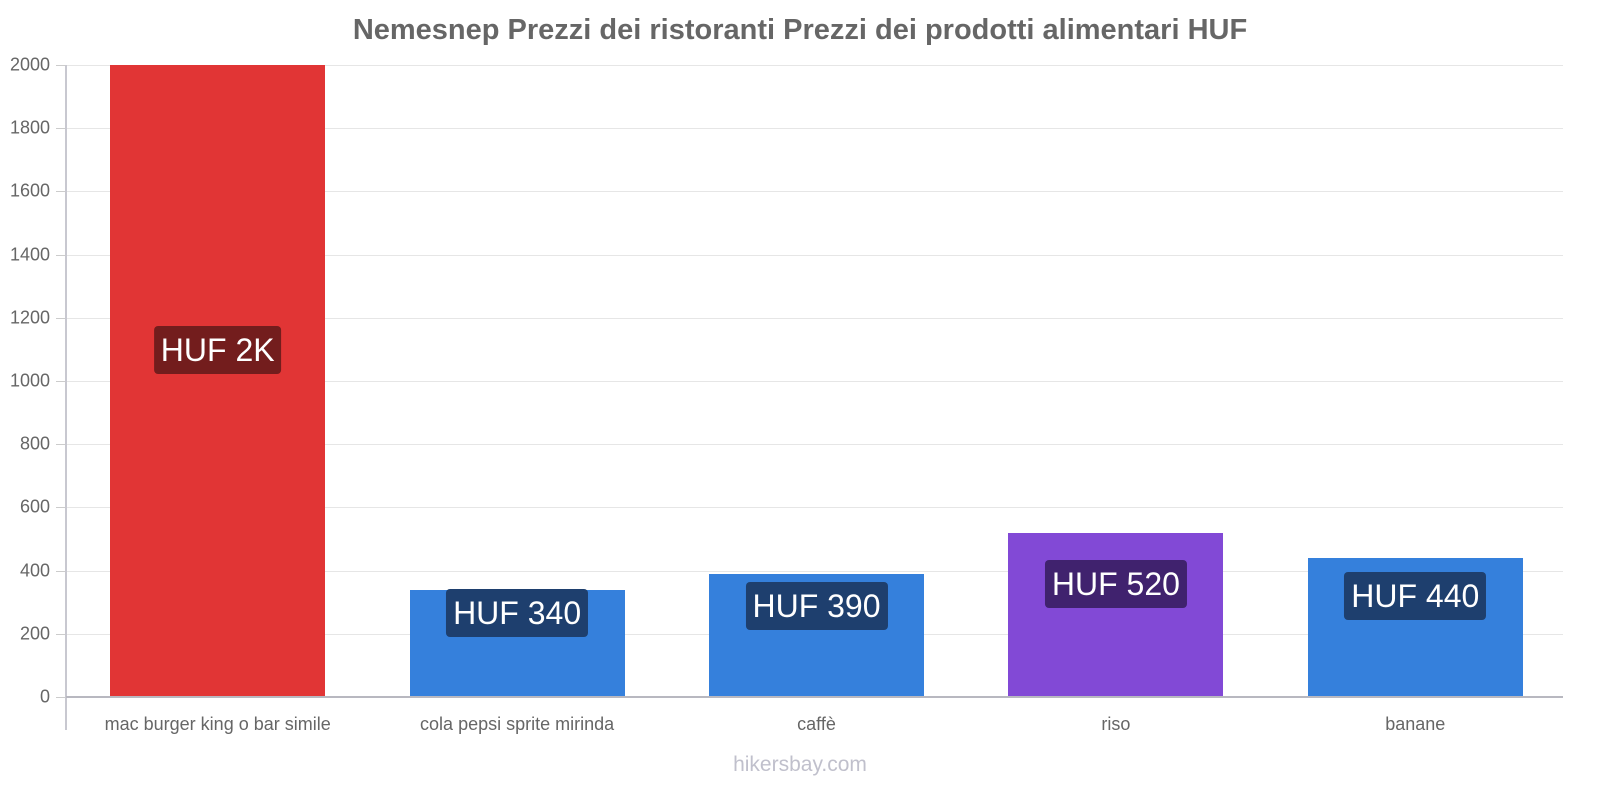  What do you see at coordinates (517, 642) in the screenshot?
I see `bar: HUF 340` at bounding box center [517, 642].